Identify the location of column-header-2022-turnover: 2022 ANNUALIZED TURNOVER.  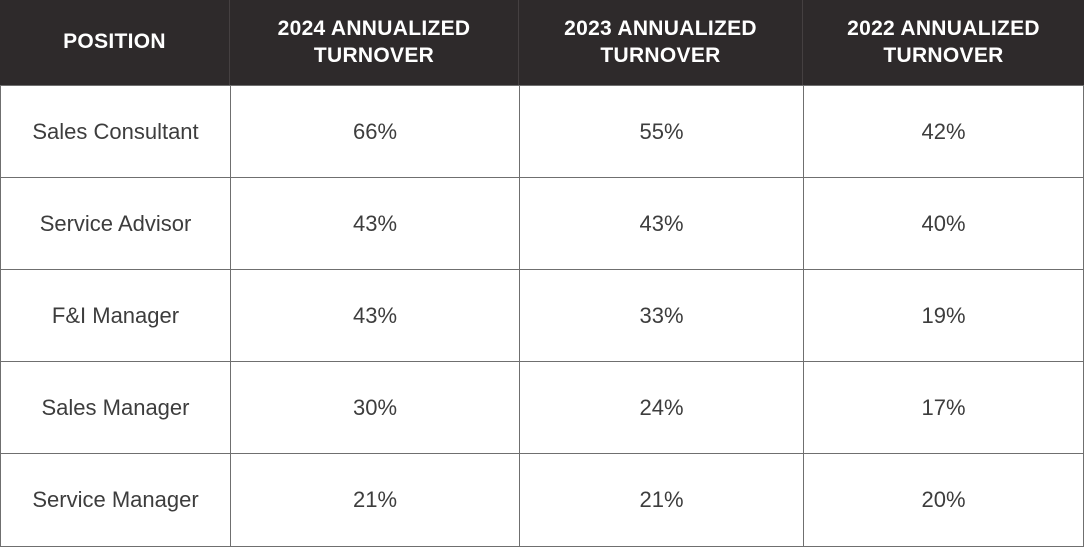
(943, 41).